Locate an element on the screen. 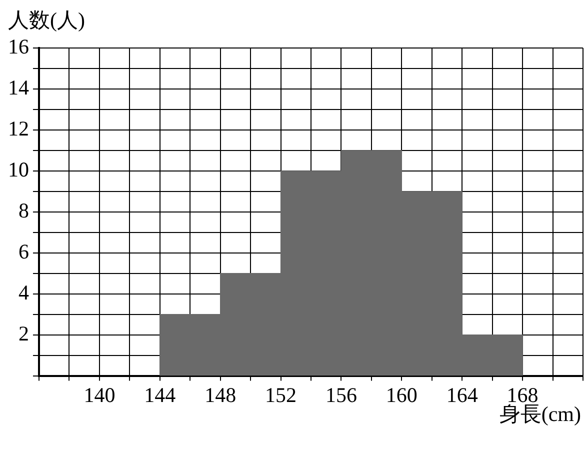 This screenshot has width=587, height=450. x-tick-label: 144 is located at coordinates (160, 394).